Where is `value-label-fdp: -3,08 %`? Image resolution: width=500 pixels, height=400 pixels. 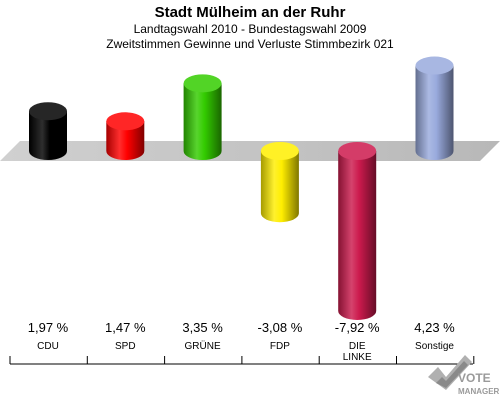
value-label-fdp: -3,08 % is located at coordinates (279, 327).